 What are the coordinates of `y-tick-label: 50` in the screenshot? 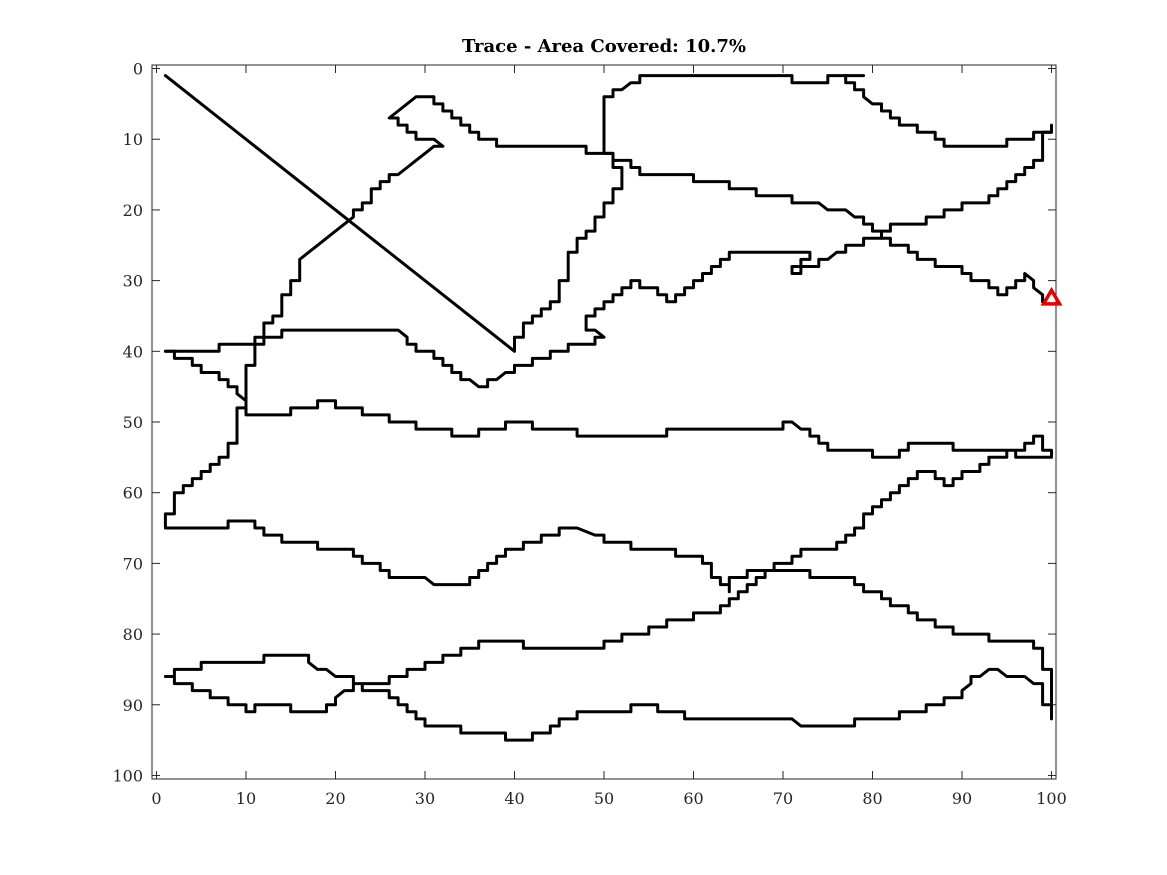 It's located at (133, 422).